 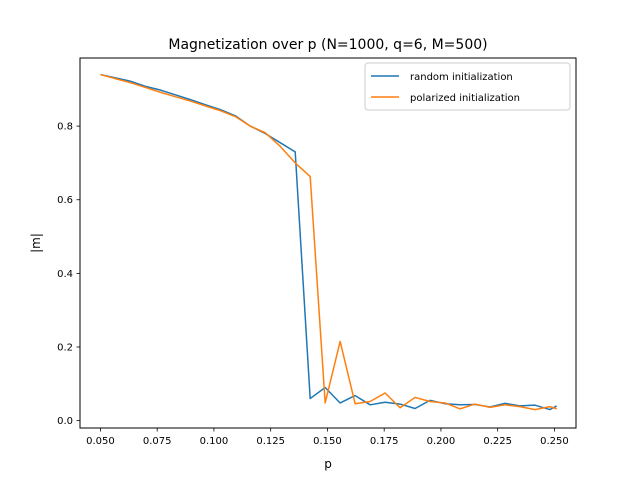 What do you see at coordinates (554, 441) in the screenshot?
I see `x-tick-label: 0.250` at bounding box center [554, 441].